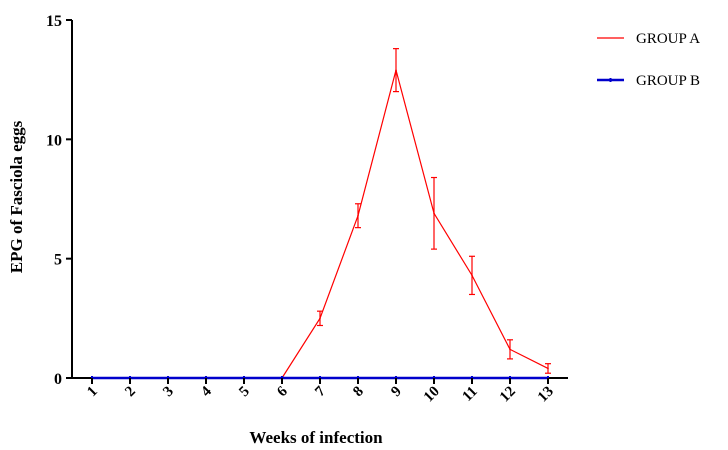 The width and height of the screenshot is (728, 450). Describe the element at coordinates (282, 391) in the screenshot. I see `x-tick-label: 6` at that location.